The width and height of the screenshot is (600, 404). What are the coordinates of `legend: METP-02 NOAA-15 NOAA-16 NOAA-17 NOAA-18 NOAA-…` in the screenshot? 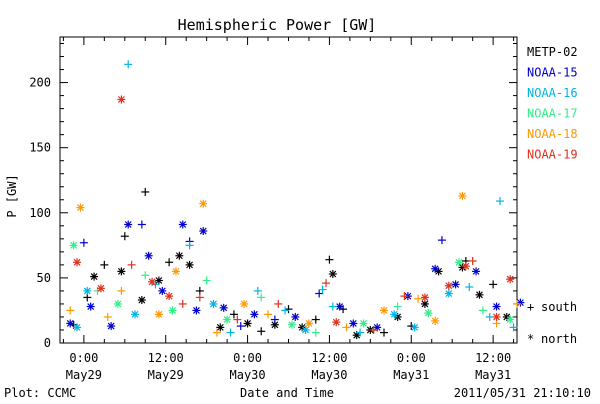 It's located at (552, 103).